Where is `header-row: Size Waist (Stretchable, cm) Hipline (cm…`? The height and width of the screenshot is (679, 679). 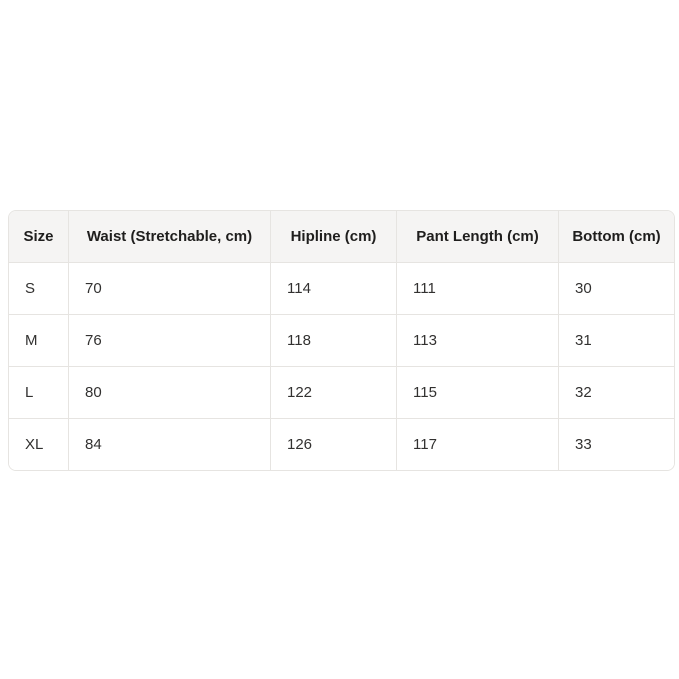 header-row: Size Waist (Stretchable, cm) Hipline (cm… is located at coordinates (341, 236).